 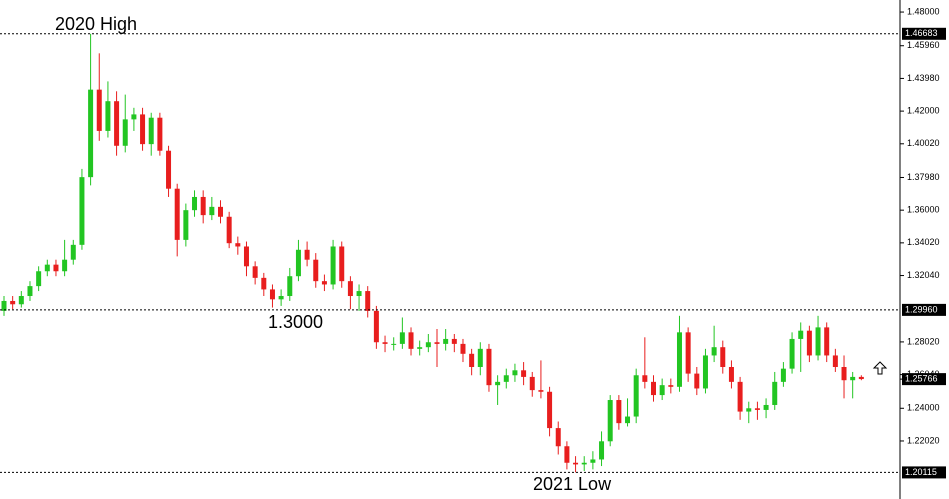 What do you see at coordinates (923, 78) in the screenshot?
I see `y-tick-label: 1.43980` at bounding box center [923, 78].